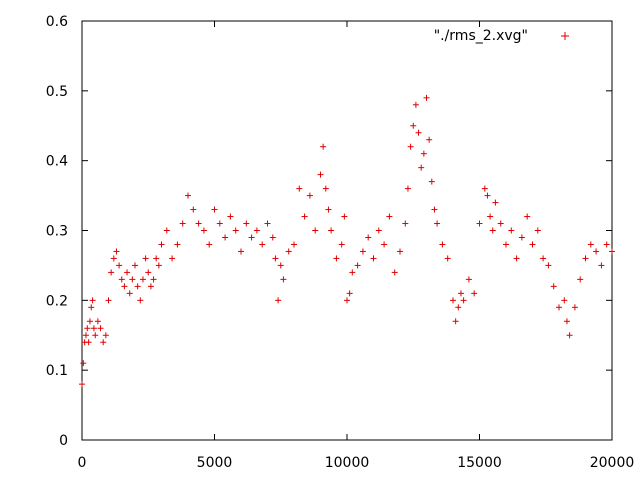 Image resolution: width=640 pixels, height=480 pixels. I want to click on y-tick-label: 0.5, so click(57, 92).